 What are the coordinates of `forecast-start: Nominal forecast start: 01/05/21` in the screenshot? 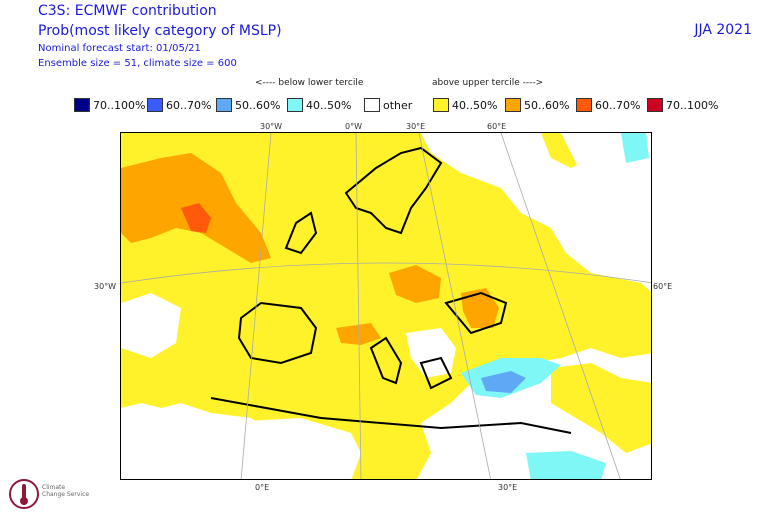 It's located at (119, 48).